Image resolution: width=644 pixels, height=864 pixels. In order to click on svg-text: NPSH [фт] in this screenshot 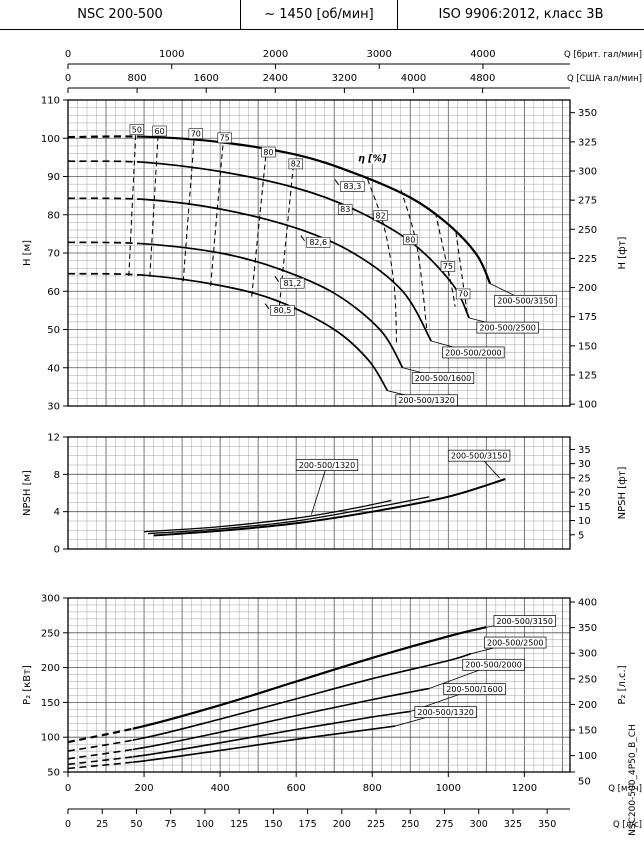, I will do `click(622, 493)`.